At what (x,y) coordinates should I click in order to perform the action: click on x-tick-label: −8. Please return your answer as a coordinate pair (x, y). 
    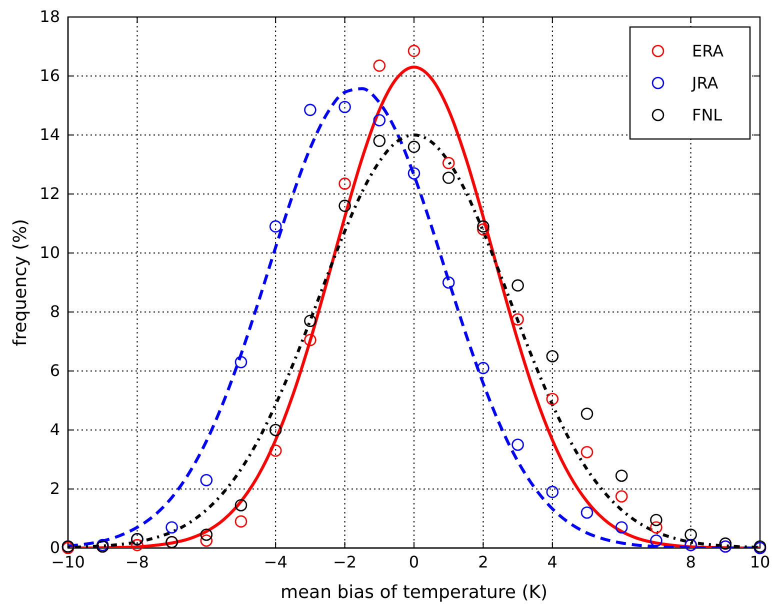
    Looking at the image, I should click on (137, 562).